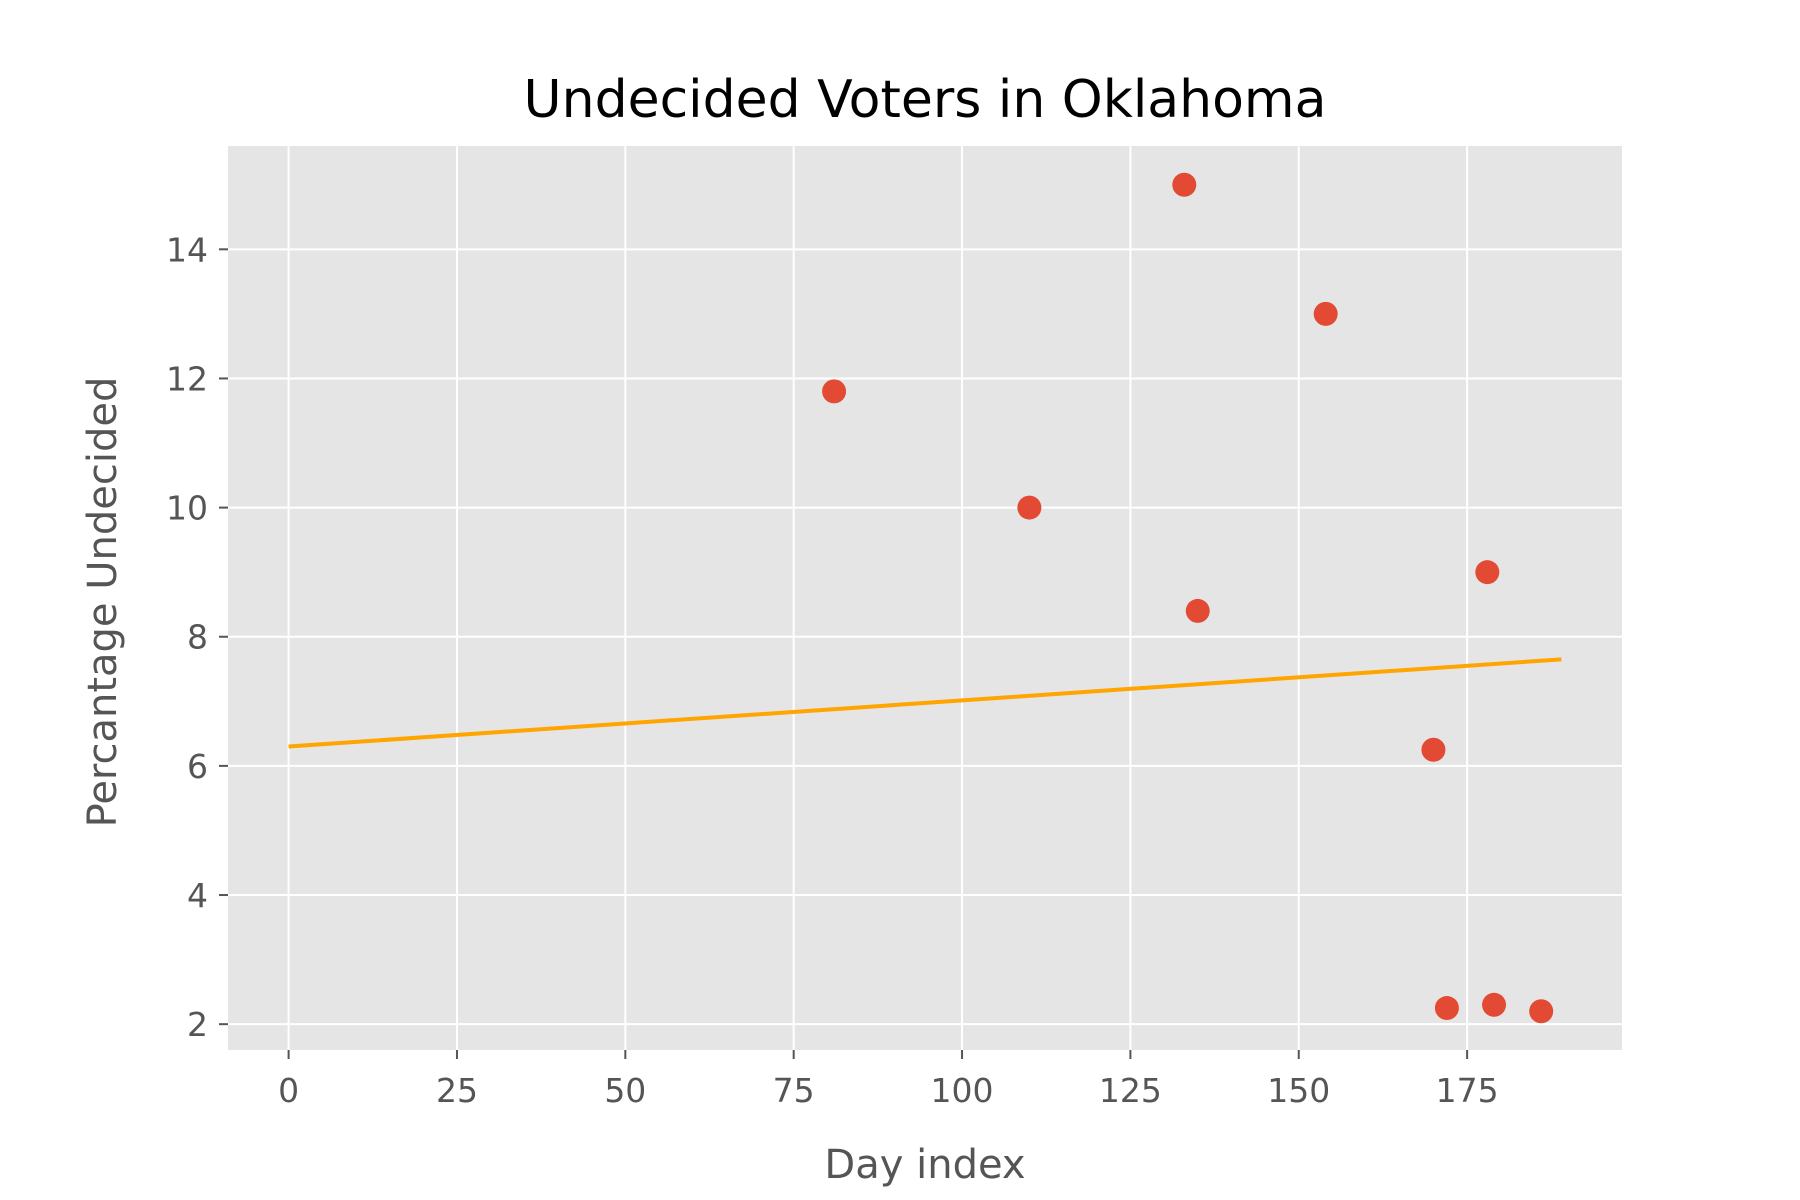 The image size is (1800, 1200). Describe the element at coordinates (197, 1024) in the screenshot. I see `y-tick-label: 2` at that location.